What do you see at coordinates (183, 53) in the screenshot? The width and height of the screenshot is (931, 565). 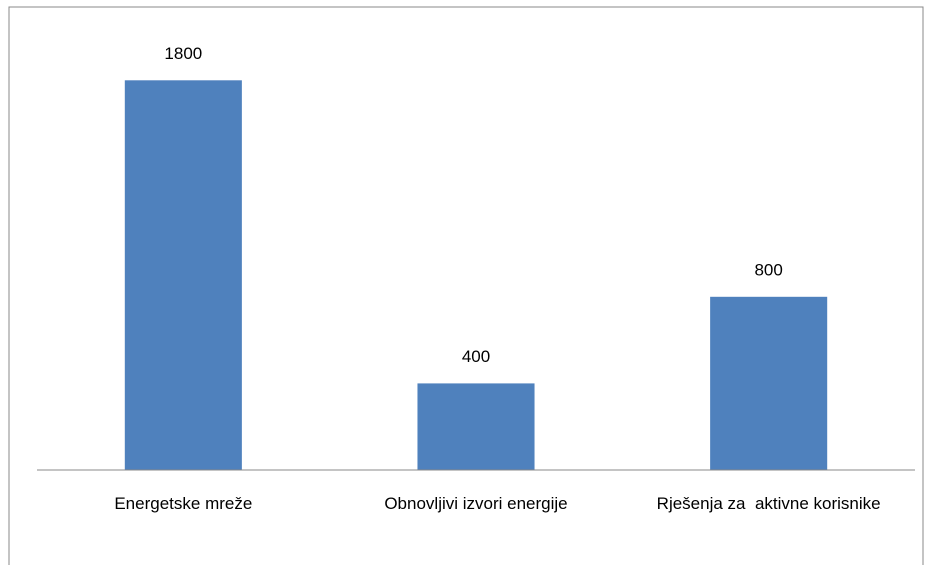 I see `data-label: 1800` at bounding box center [183, 53].